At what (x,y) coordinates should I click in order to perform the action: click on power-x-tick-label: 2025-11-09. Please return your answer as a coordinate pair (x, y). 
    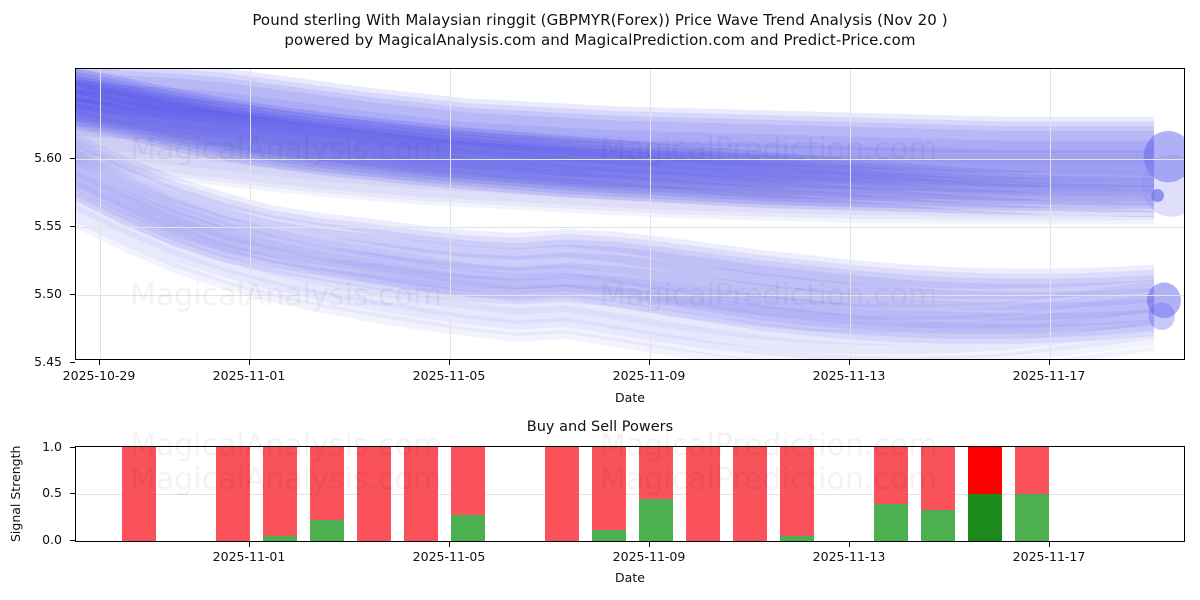
    Looking at the image, I should click on (649, 556).